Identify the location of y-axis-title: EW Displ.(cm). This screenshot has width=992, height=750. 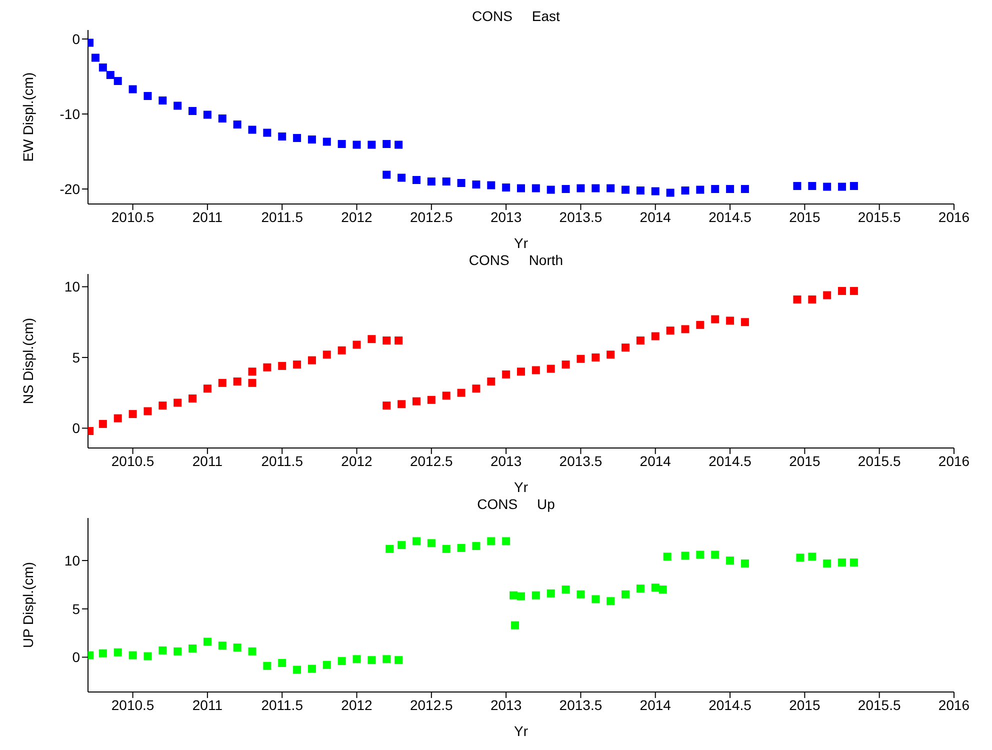
(28, 117).